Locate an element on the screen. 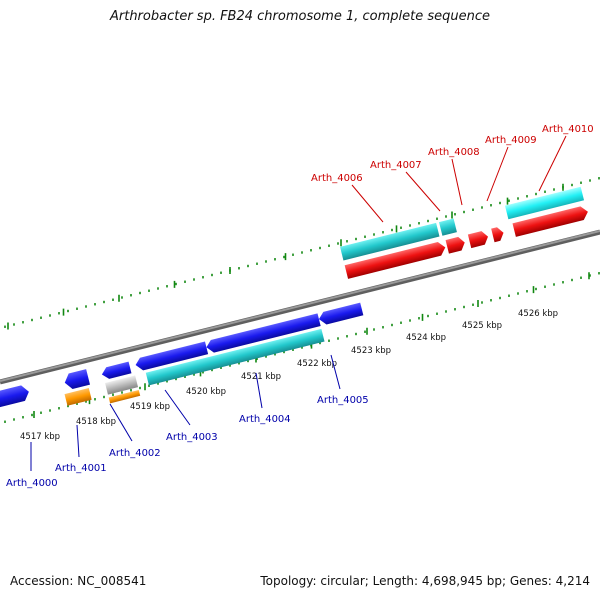 Image resolution: width=600 pixels, height=600 pixels. reverse-strand-gene-label: Arth_4004 is located at coordinates (265, 419).